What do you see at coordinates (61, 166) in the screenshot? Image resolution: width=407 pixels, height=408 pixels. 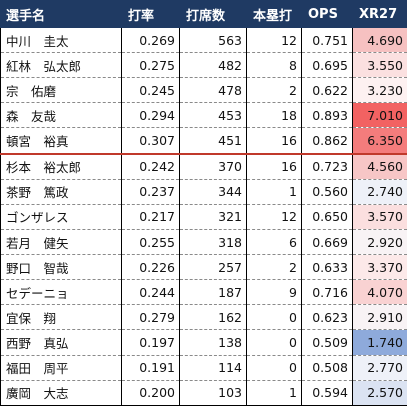 I see `player-name-cell: 杉本 裕太郎` at bounding box center [61, 166].